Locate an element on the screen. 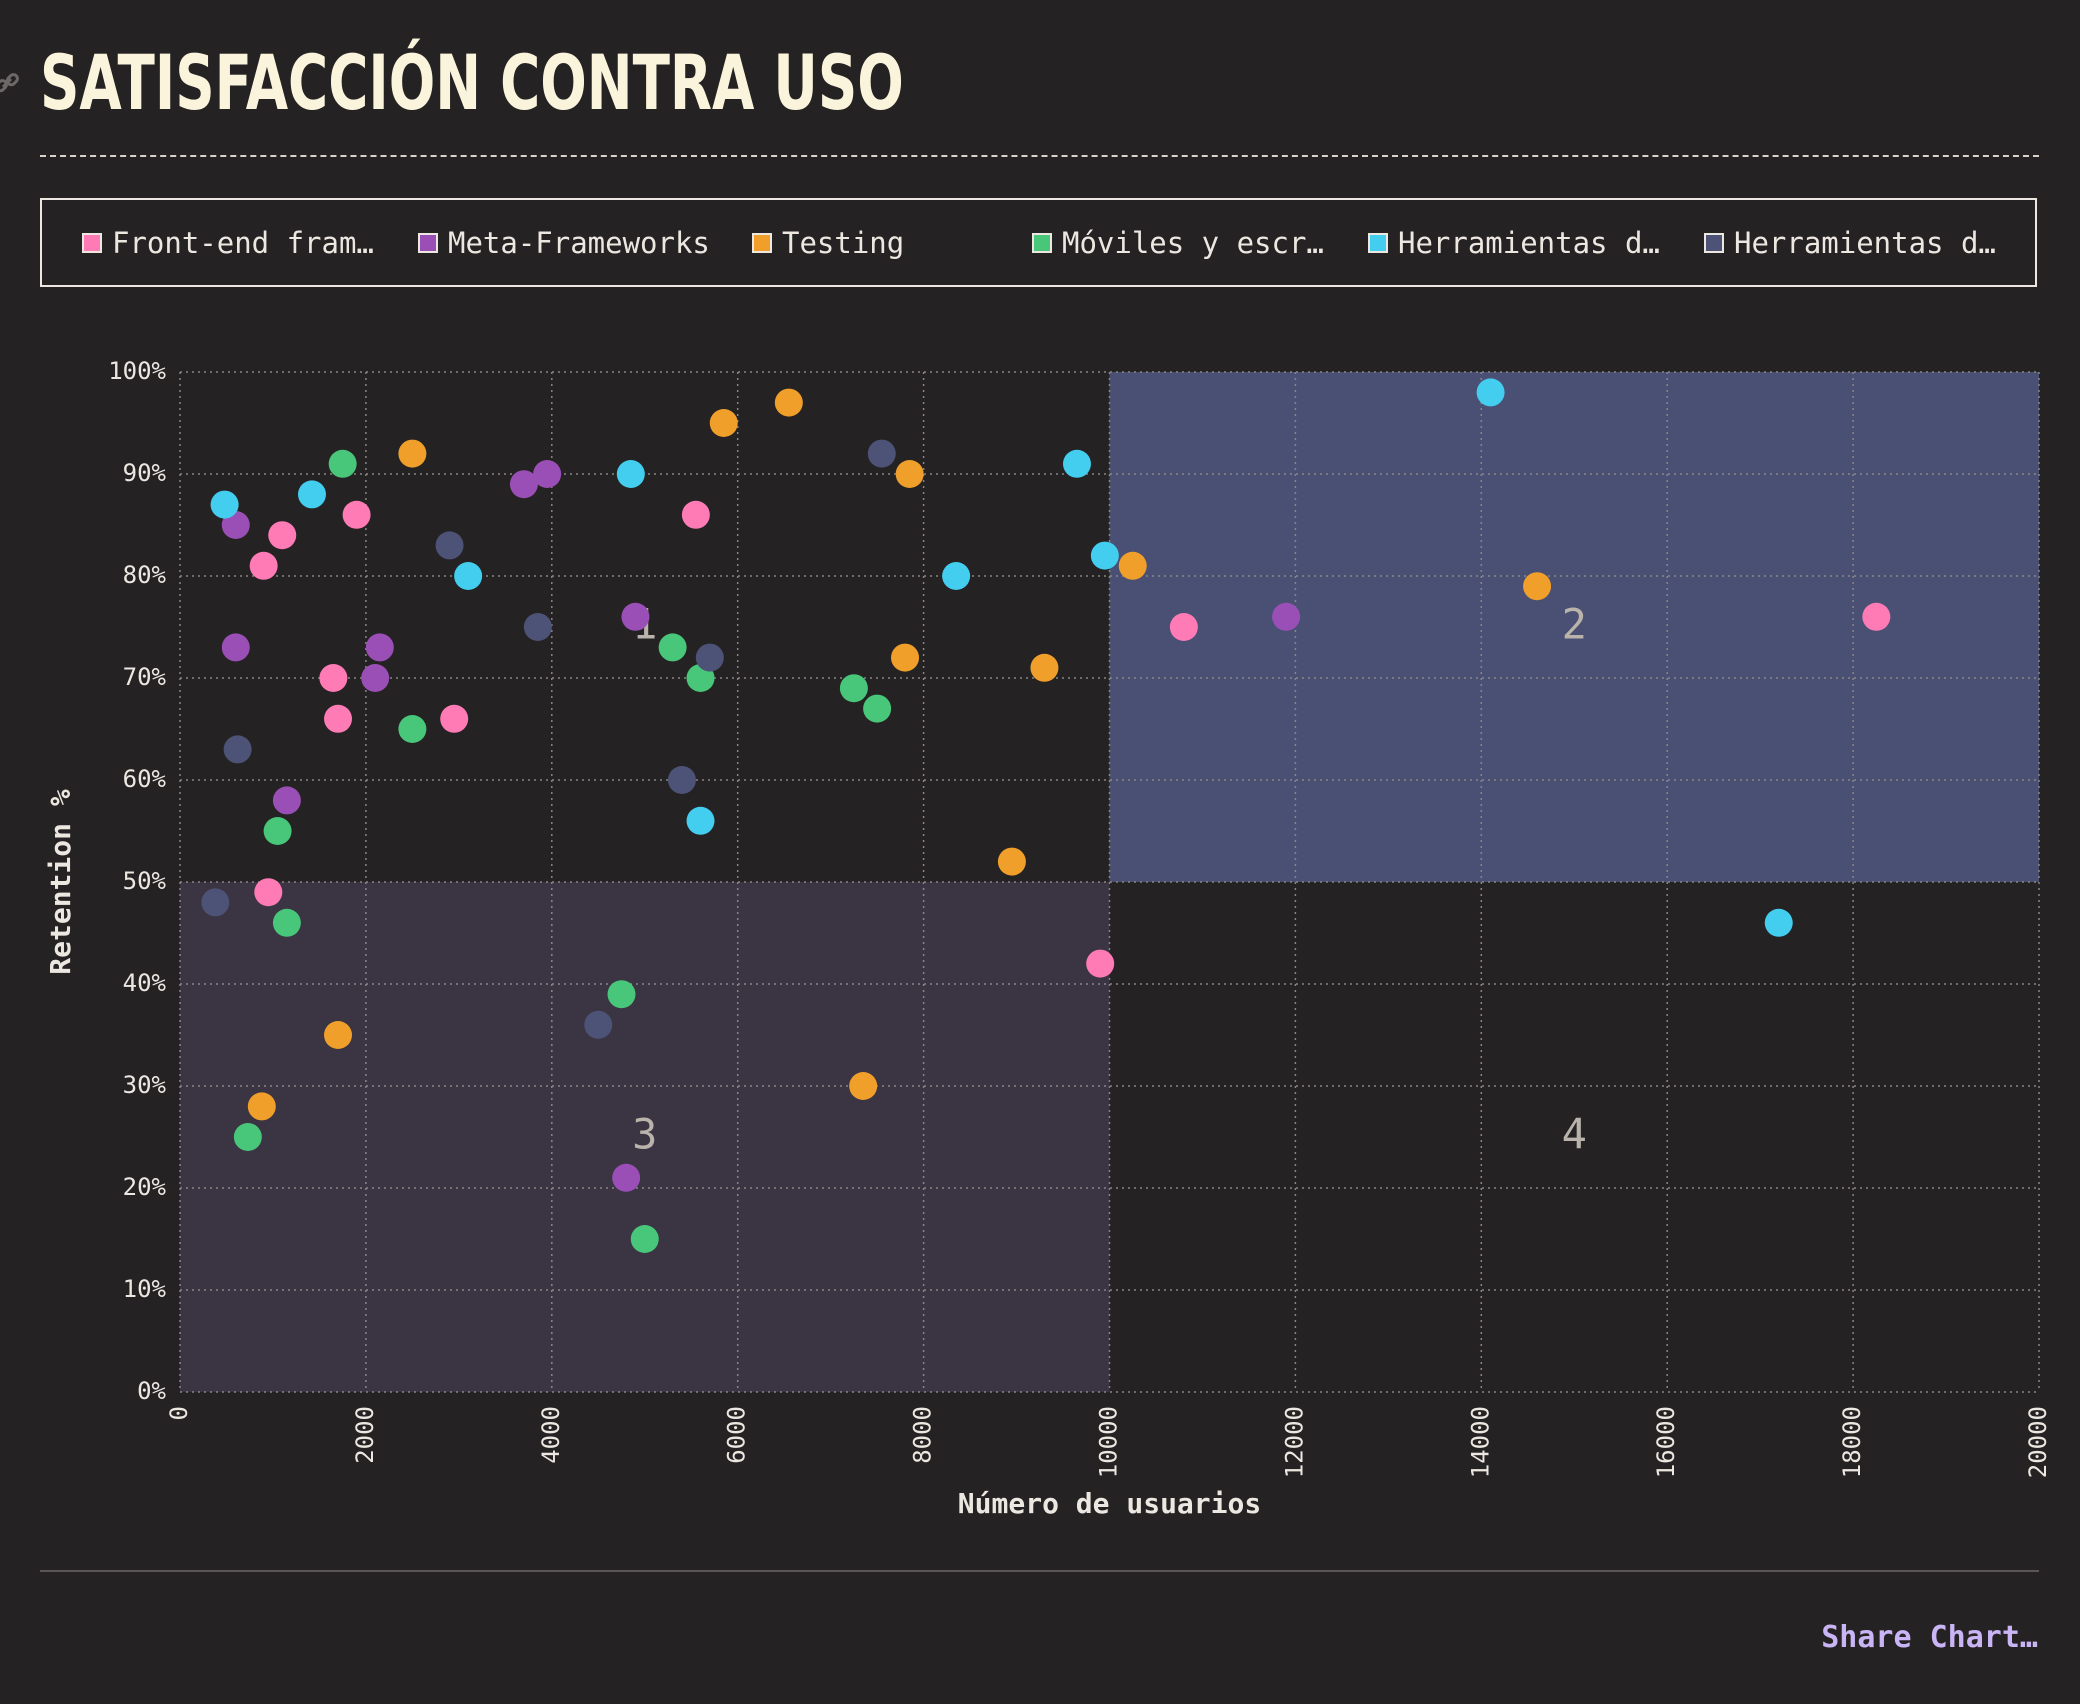 This screenshot has width=2080, height=1704. legend-item-meta-frameworks: Meta-Frameworks is located at coordinates (564, 242).